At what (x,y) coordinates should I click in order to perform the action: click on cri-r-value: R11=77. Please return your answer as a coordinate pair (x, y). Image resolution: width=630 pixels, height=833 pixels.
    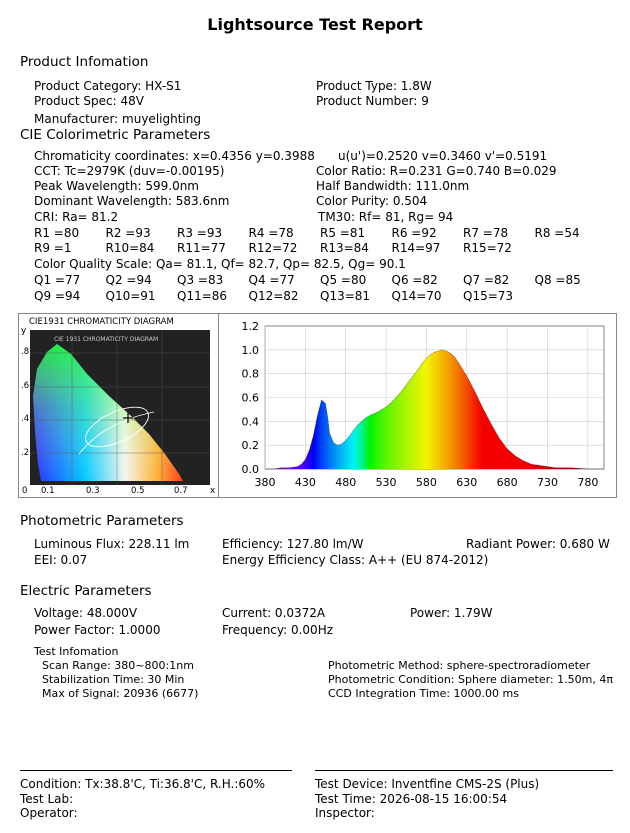
    Looking at the image, I should click on (201, 248).